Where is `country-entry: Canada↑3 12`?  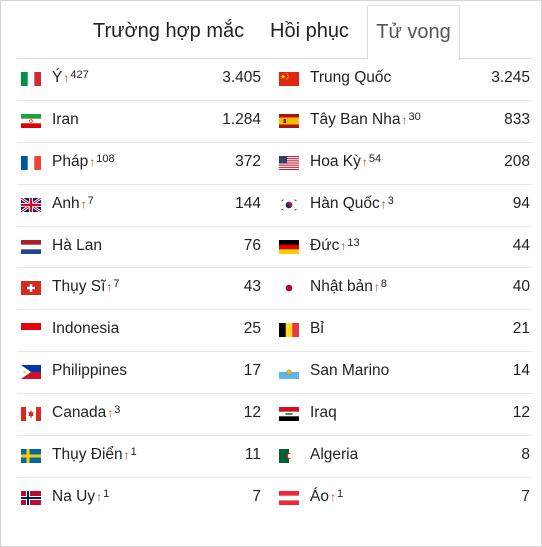 country-entry: Canada↑3 12 is located at coordinates (142, 415).